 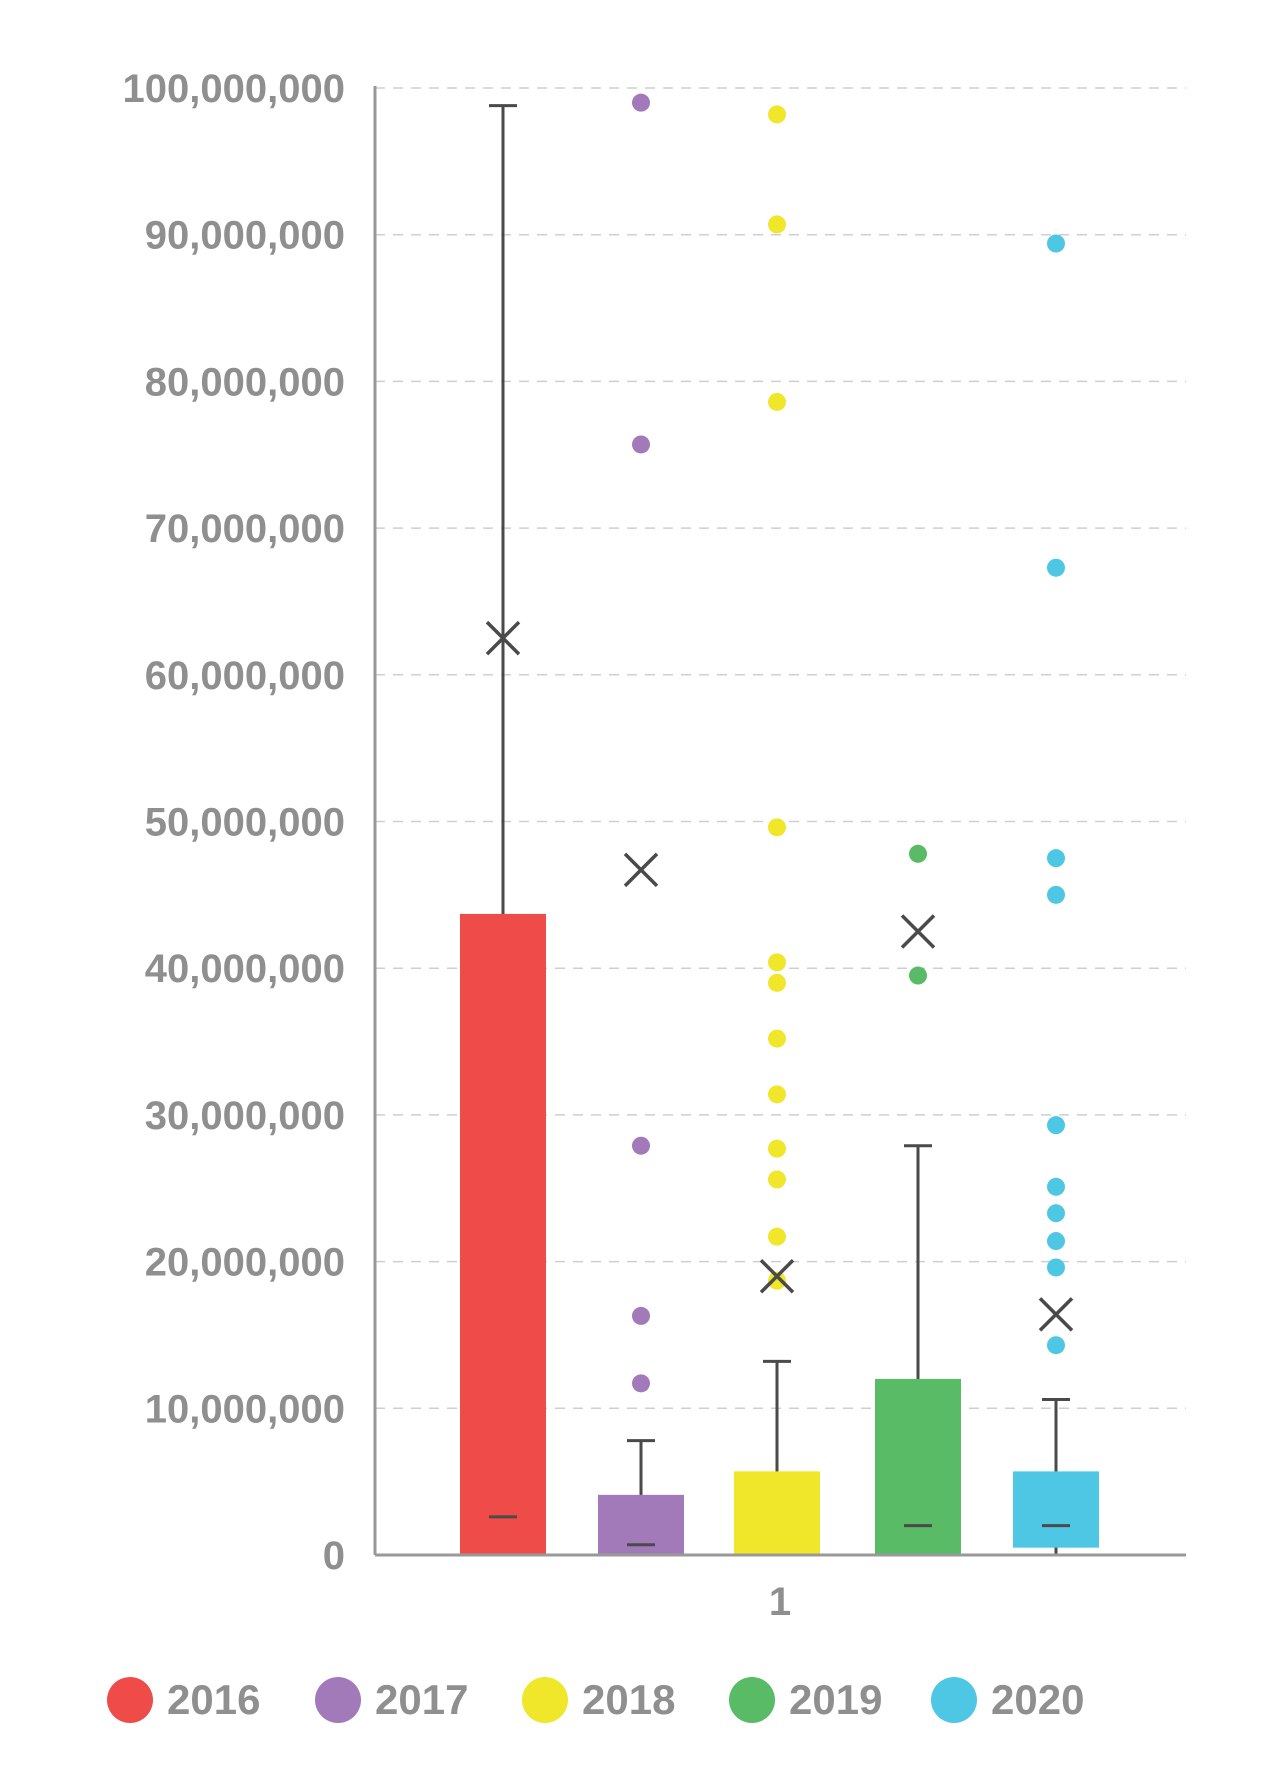 I want to click on legend-item-2019: 2019, so click(x=805, y=1700).